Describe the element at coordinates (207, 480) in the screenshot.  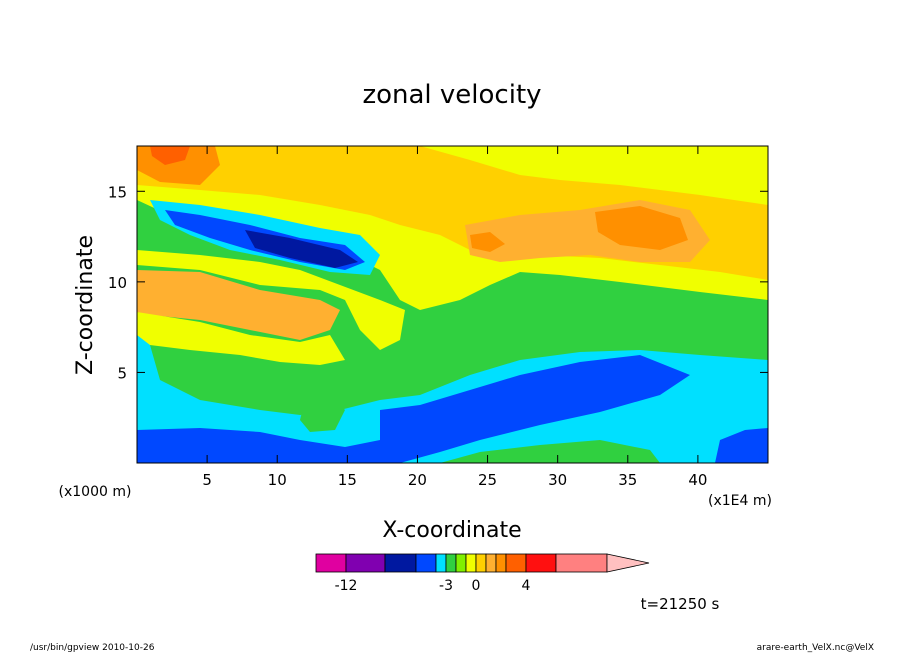
I see `x-tick-label: 5` at that location.